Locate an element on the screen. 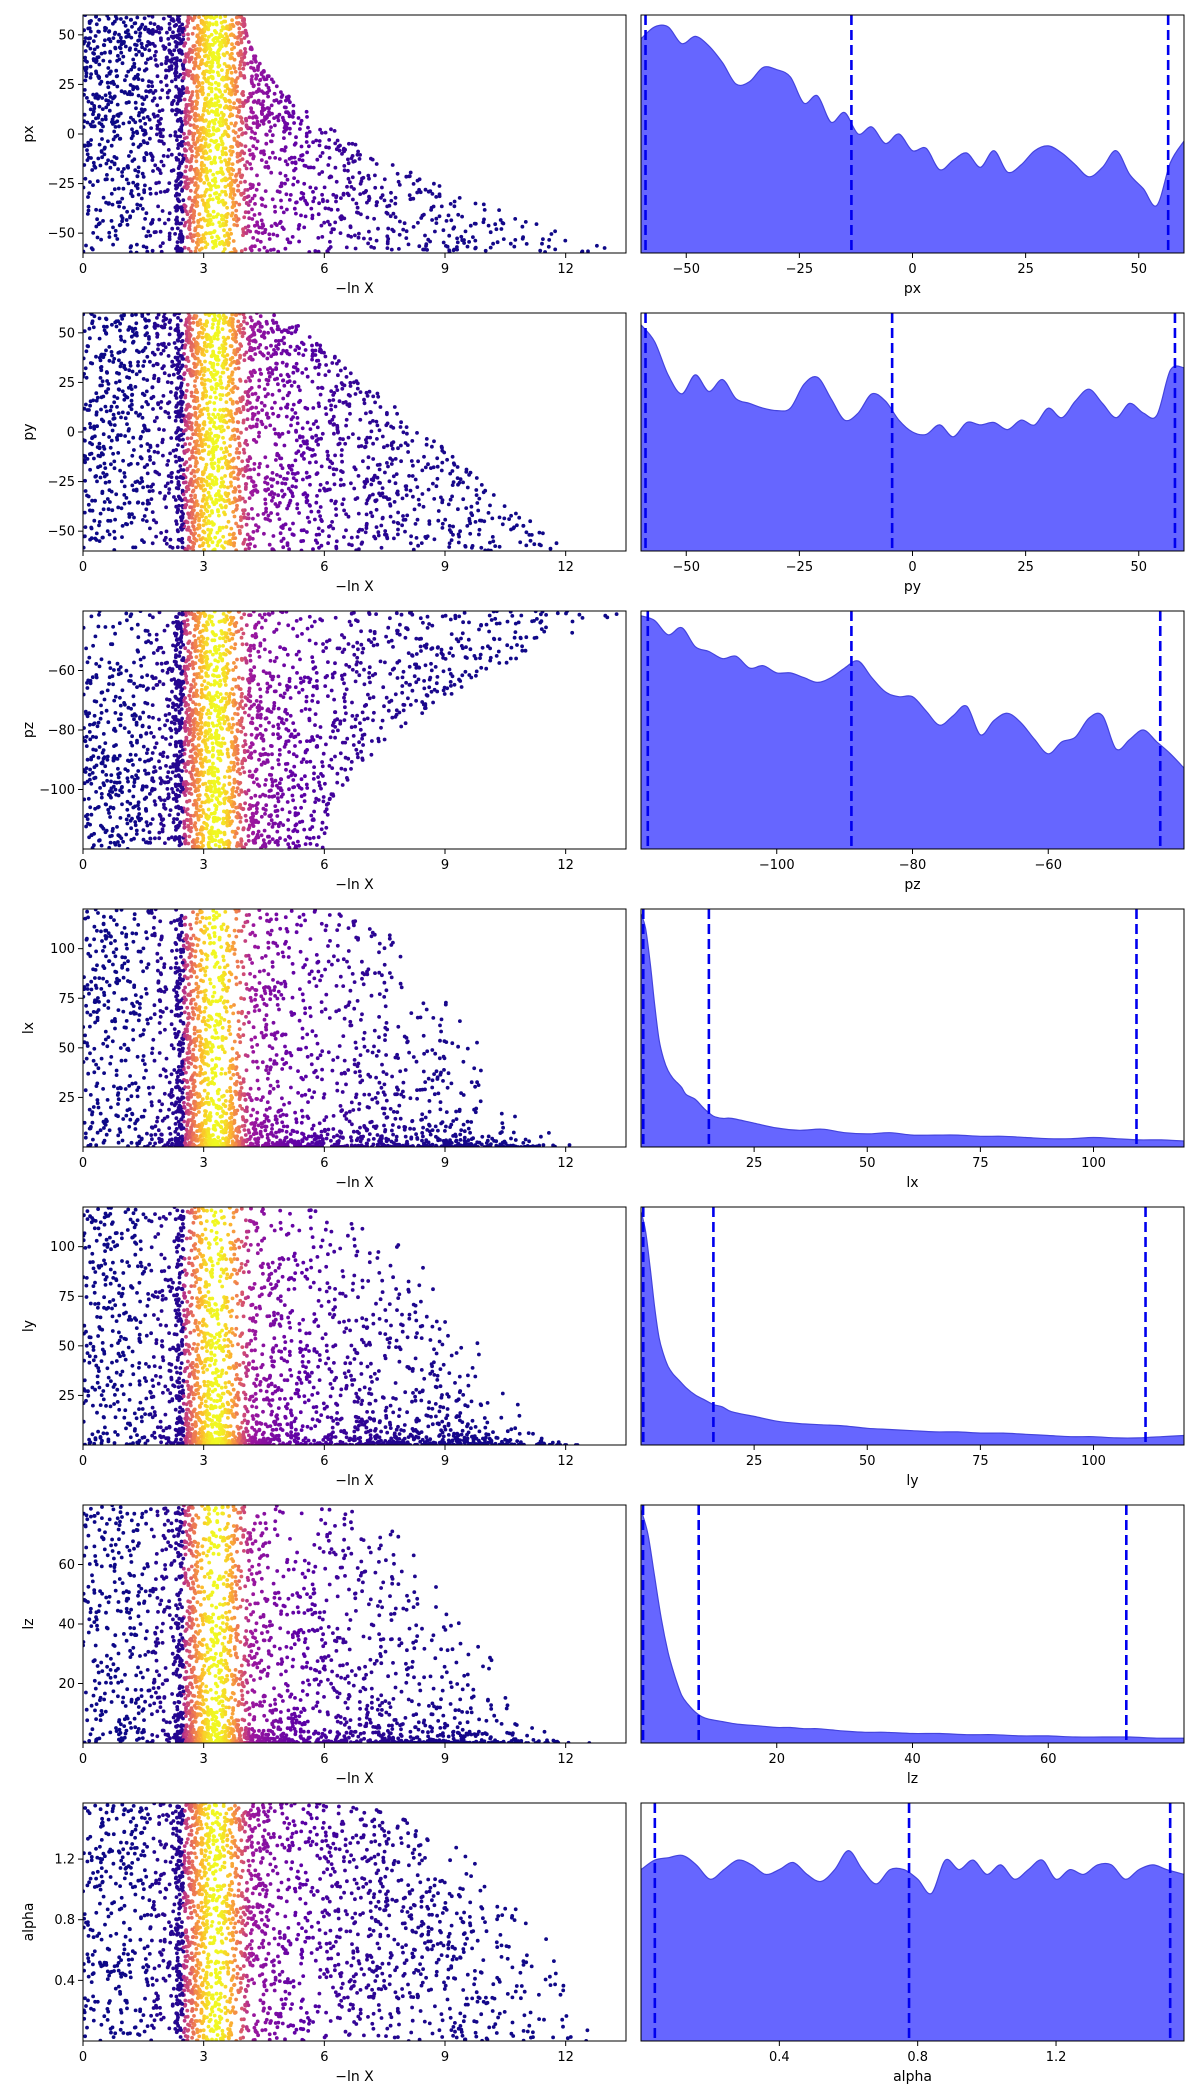  scatter-panel-pz: 0 3 6 9 12 −100 −80 −60 −ln X pz is located at coordinates (324, 751).